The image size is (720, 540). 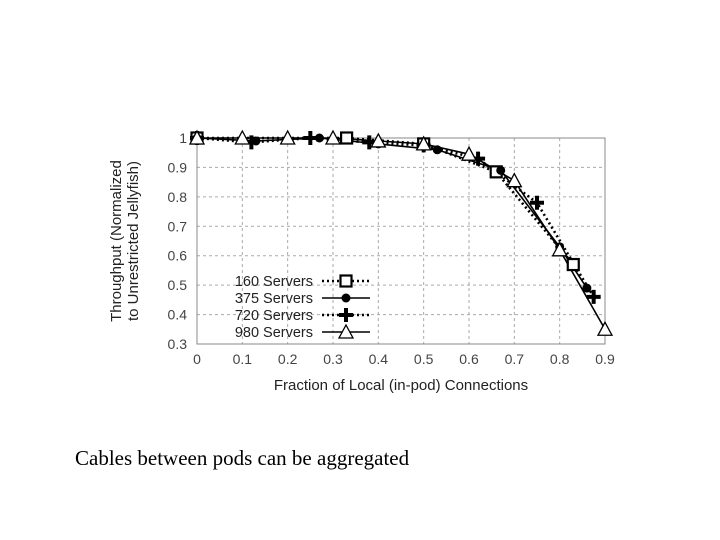 I want to click on y-tick-label: 0.5, so click(x=178, y=285).